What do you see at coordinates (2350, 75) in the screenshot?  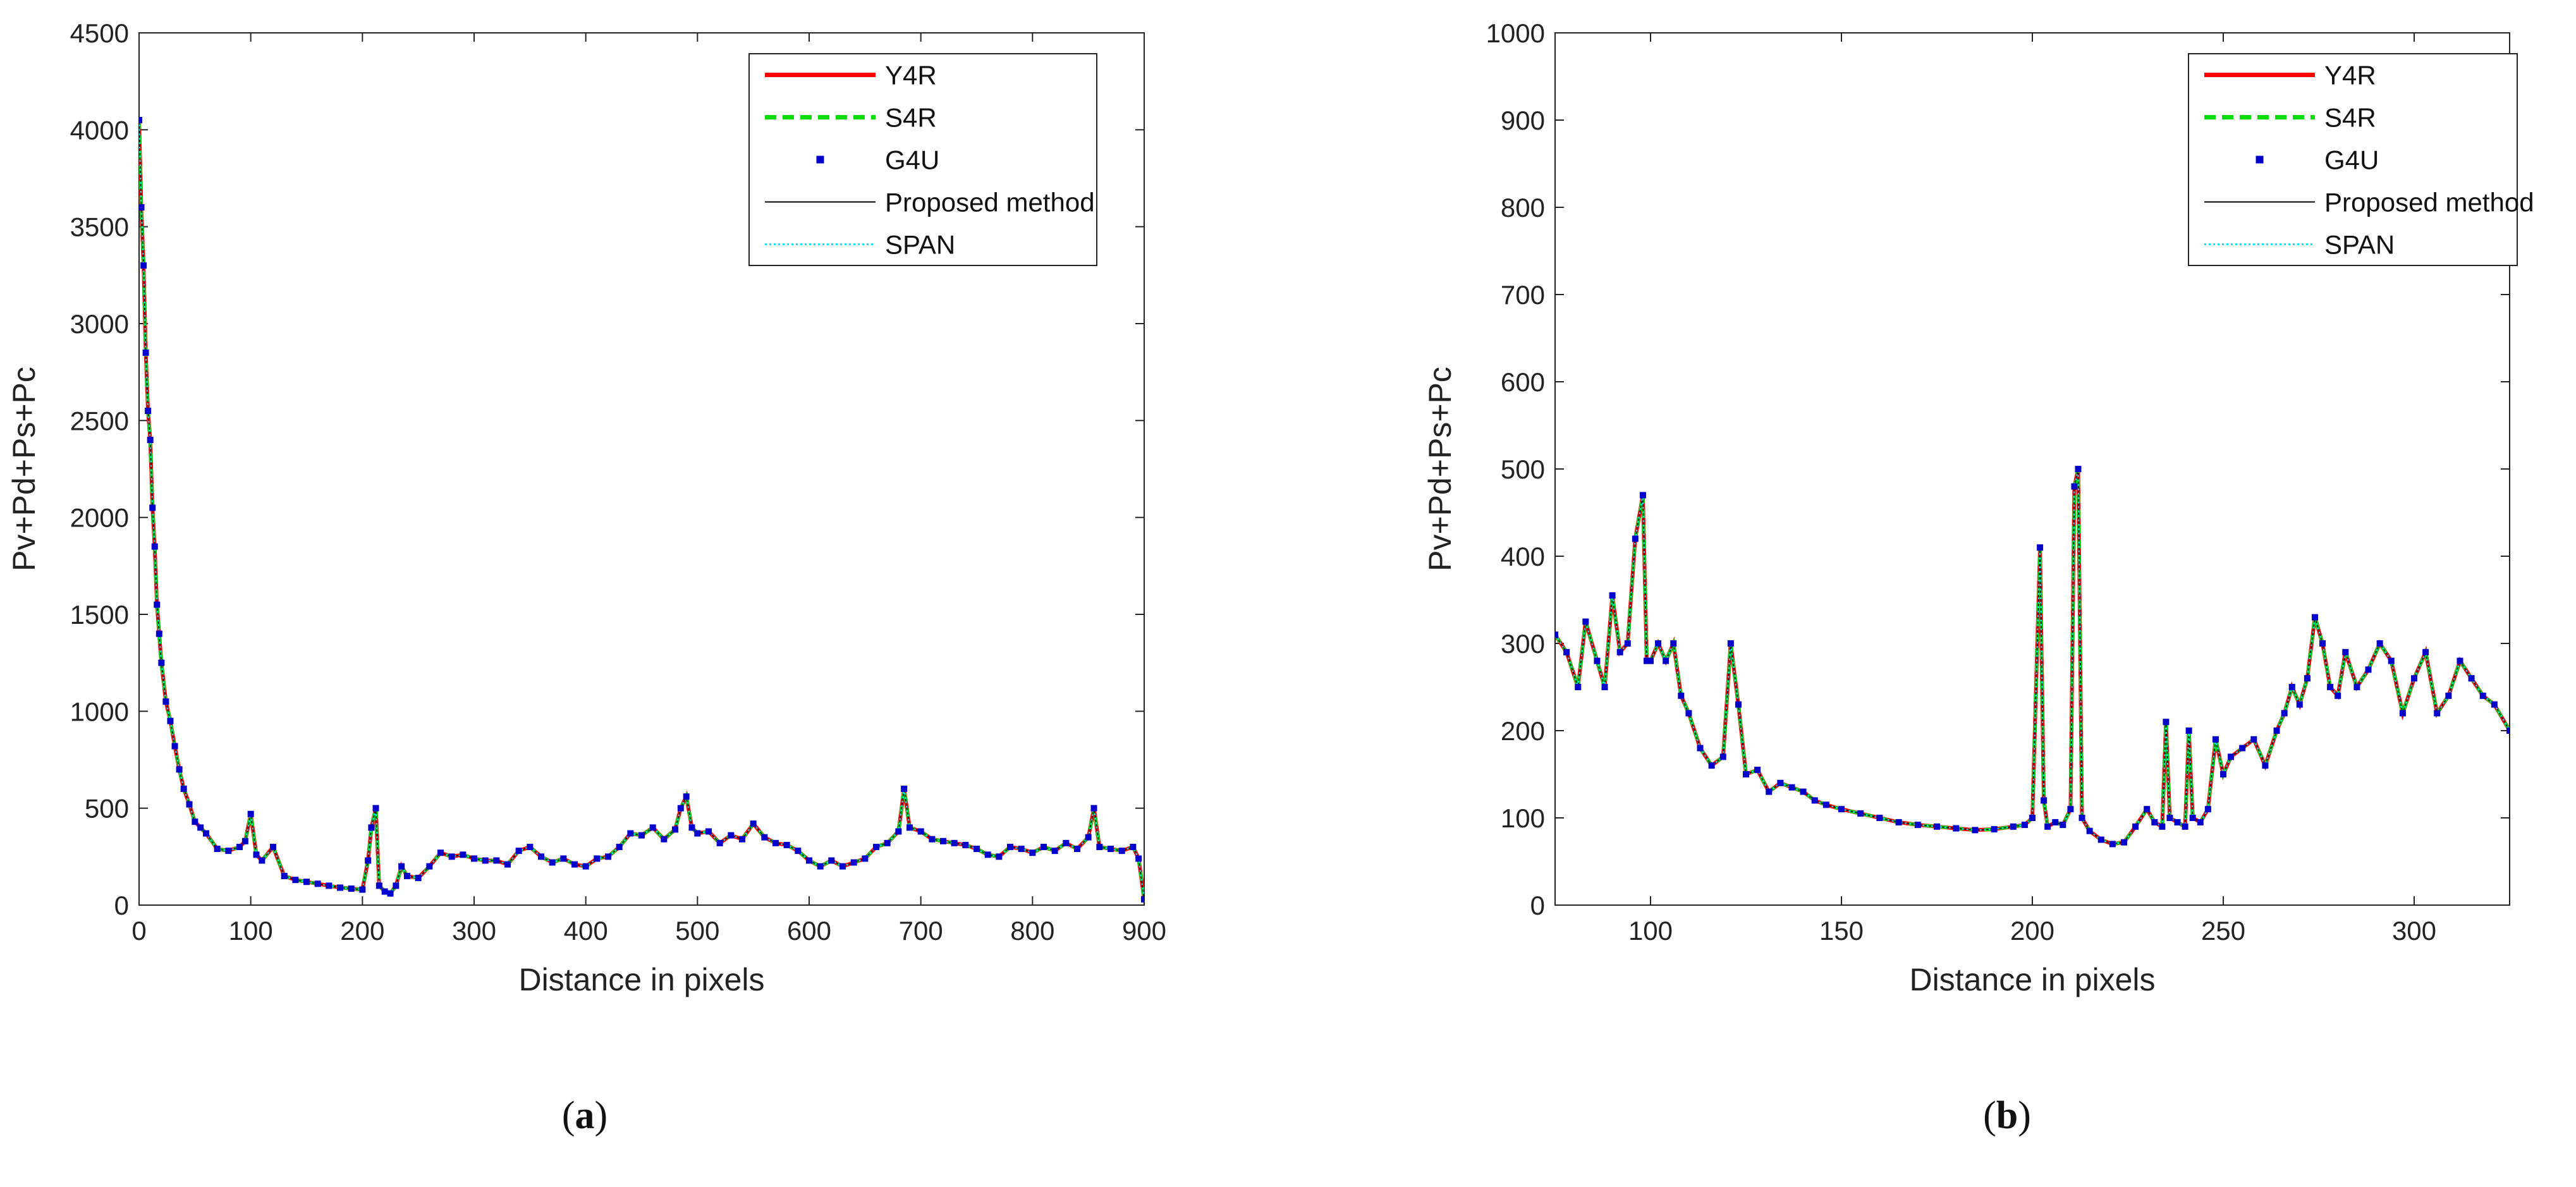 I see `legend-label: Y4R` at bounding box center [2350, 75].